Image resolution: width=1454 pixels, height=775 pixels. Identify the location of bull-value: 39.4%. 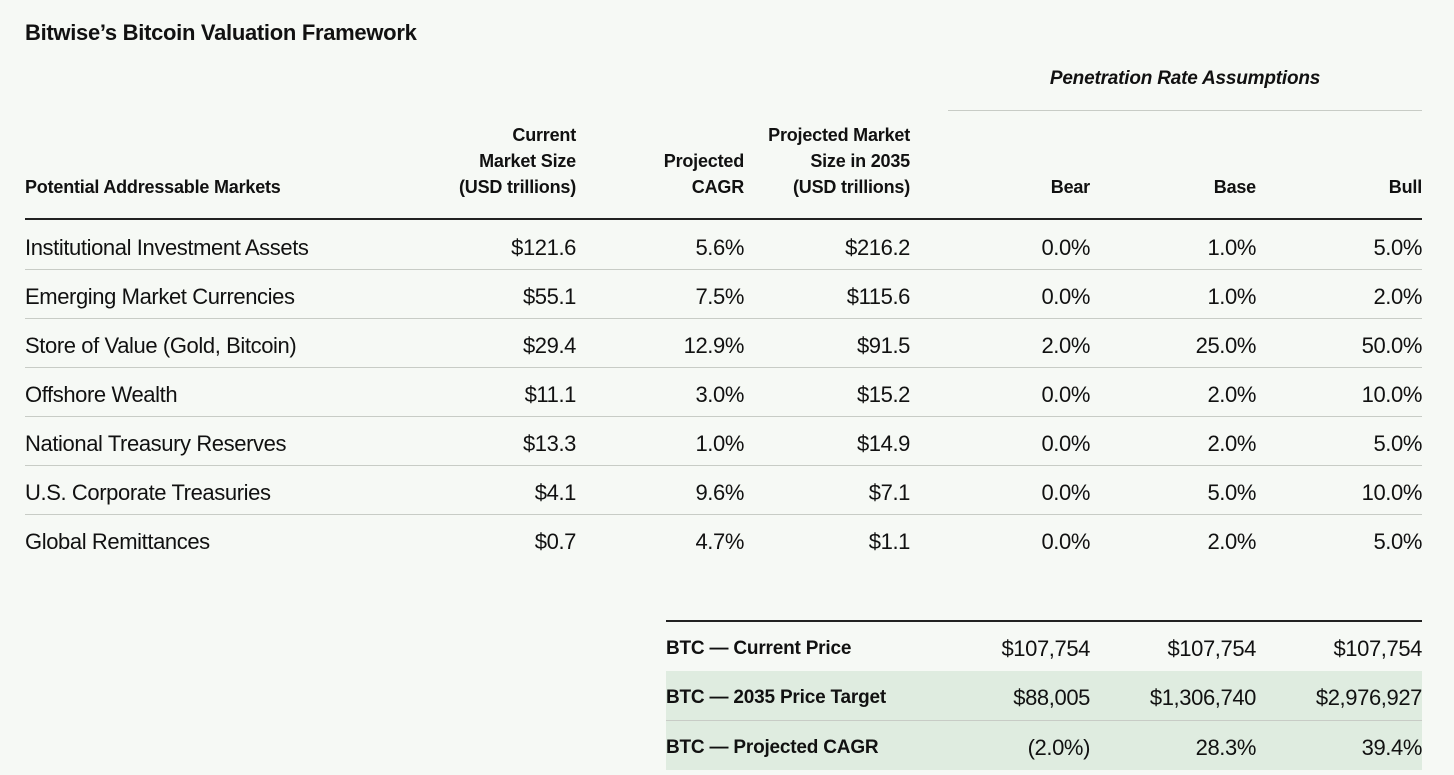
(1392, 747).